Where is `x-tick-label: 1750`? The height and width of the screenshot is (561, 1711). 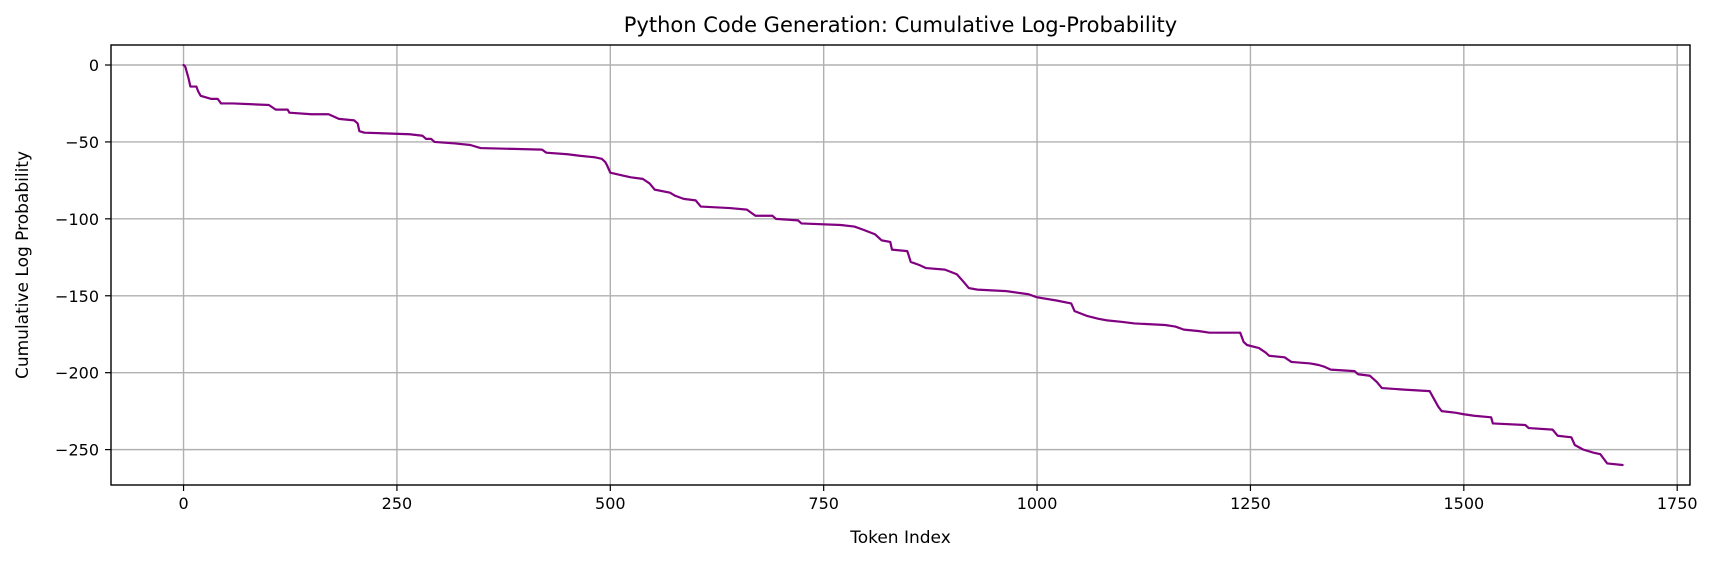 x-tick-label: 1750 is located at coordinates (1677, 503).